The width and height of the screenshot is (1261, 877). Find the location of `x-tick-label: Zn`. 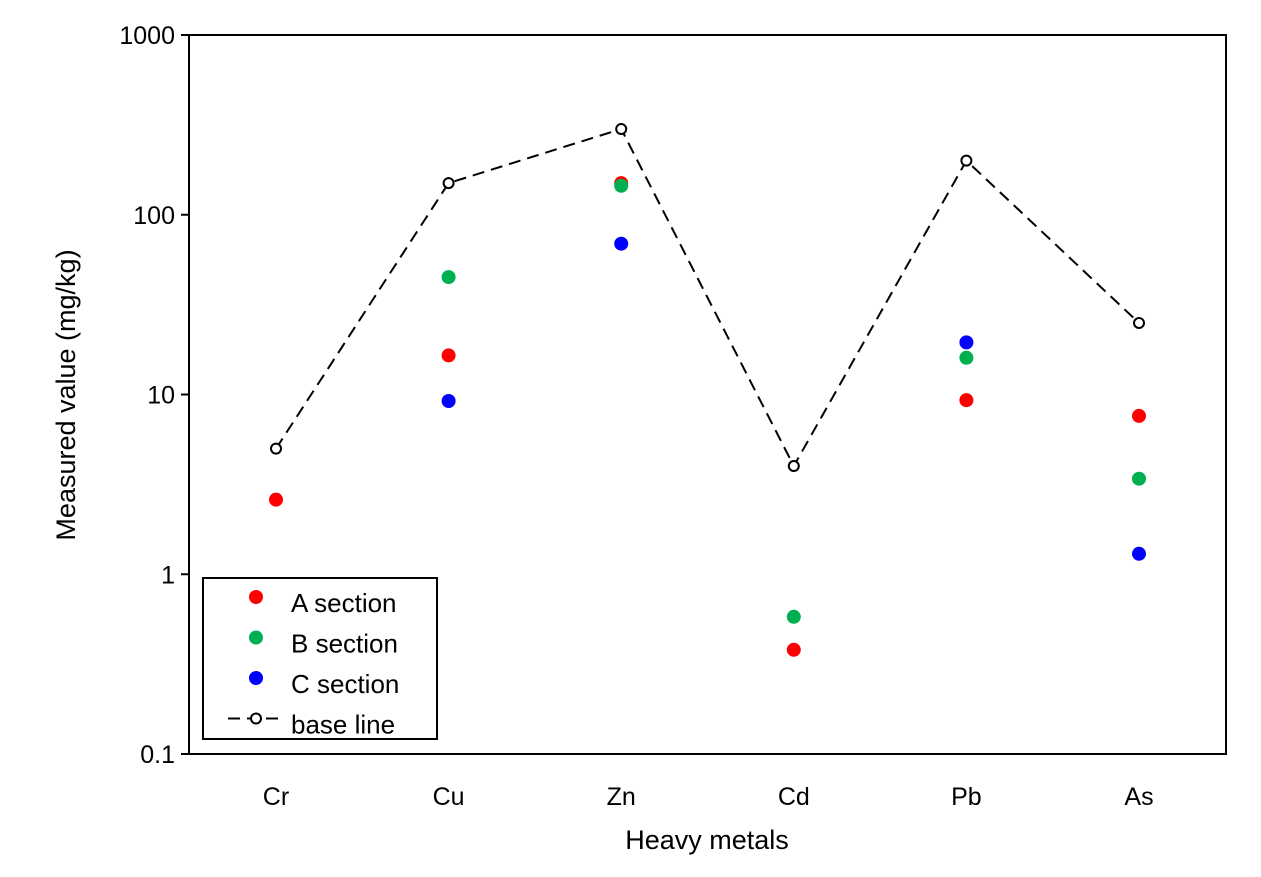

x-tick-label: Zn is located at coordinates (621, 797).